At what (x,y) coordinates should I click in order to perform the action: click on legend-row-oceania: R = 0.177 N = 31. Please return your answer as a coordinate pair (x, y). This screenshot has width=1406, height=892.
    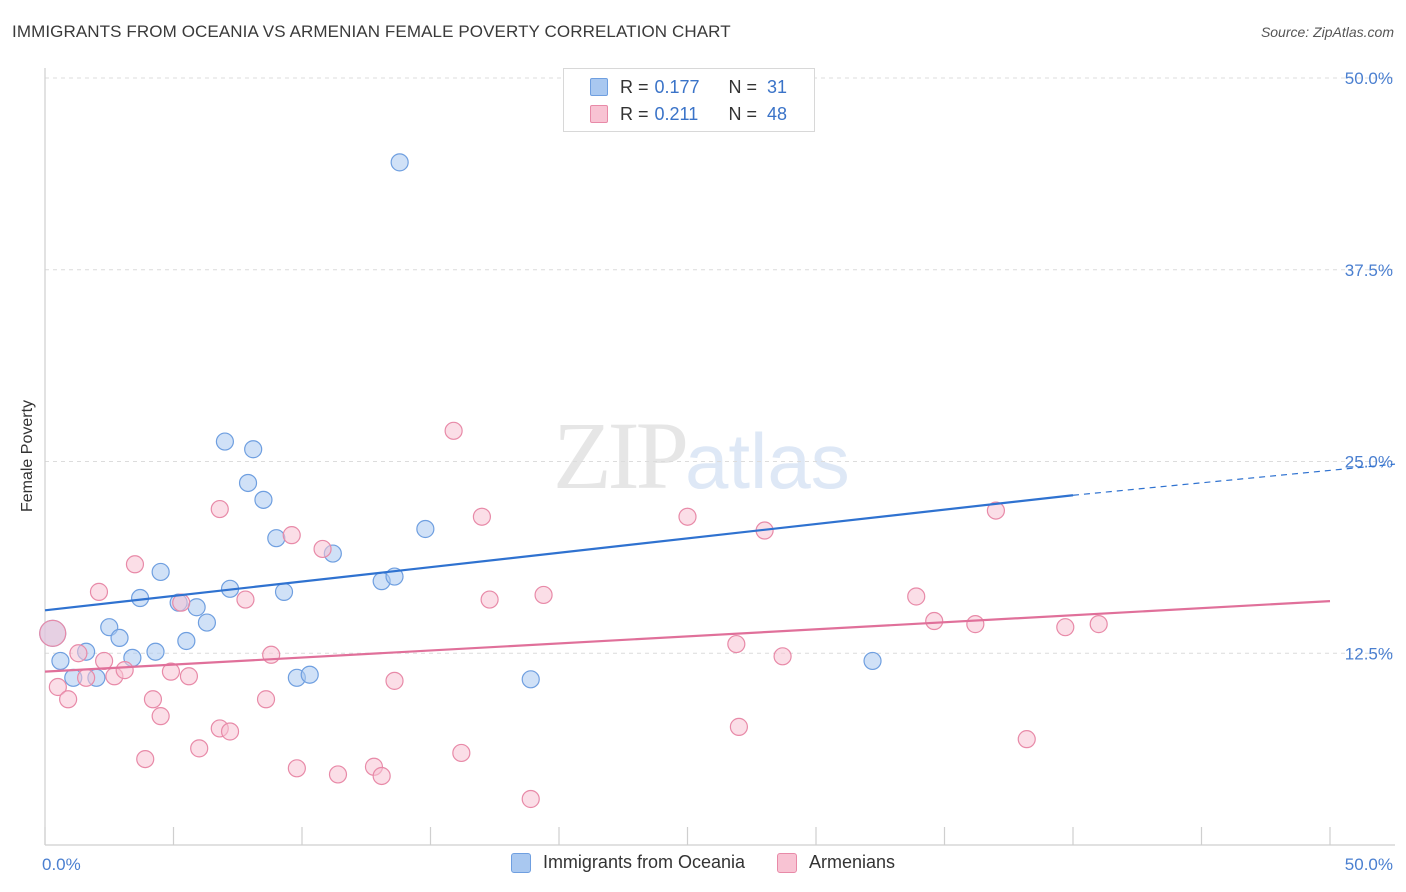
    Looking at the image, I should click on (675, 87).